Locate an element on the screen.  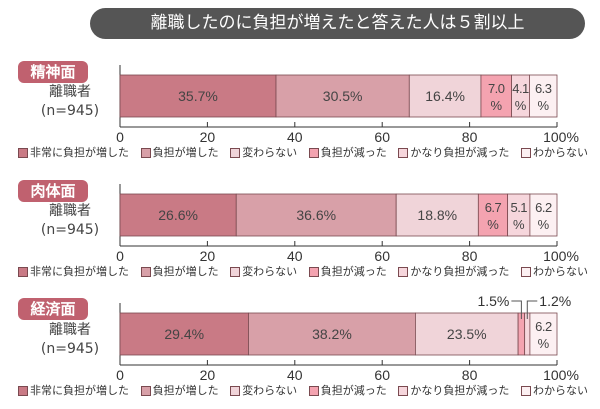
data-label: 29.4% is located at coordinates (184, 334).